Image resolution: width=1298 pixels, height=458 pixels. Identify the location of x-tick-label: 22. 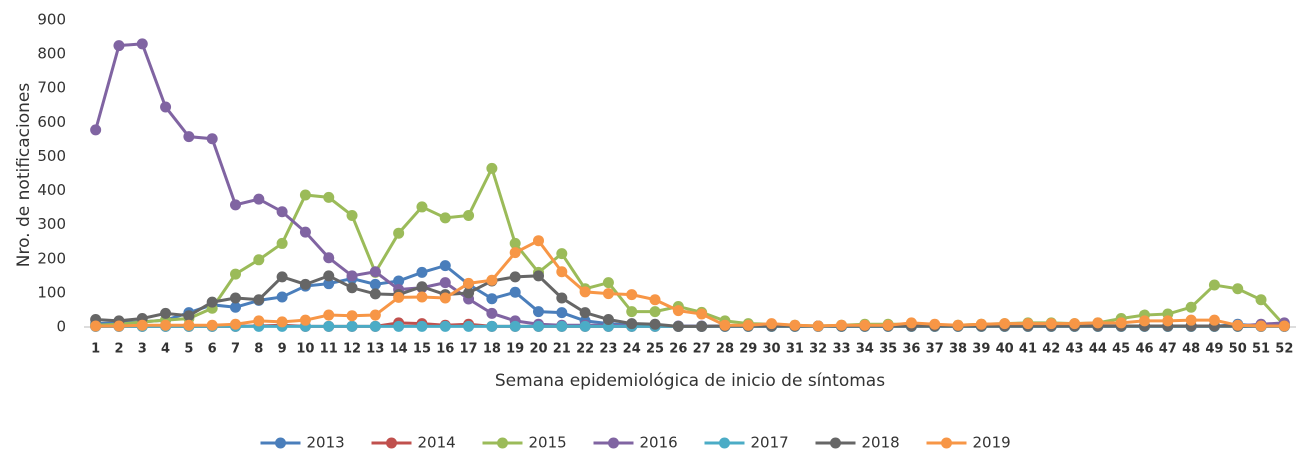
(585, 349).